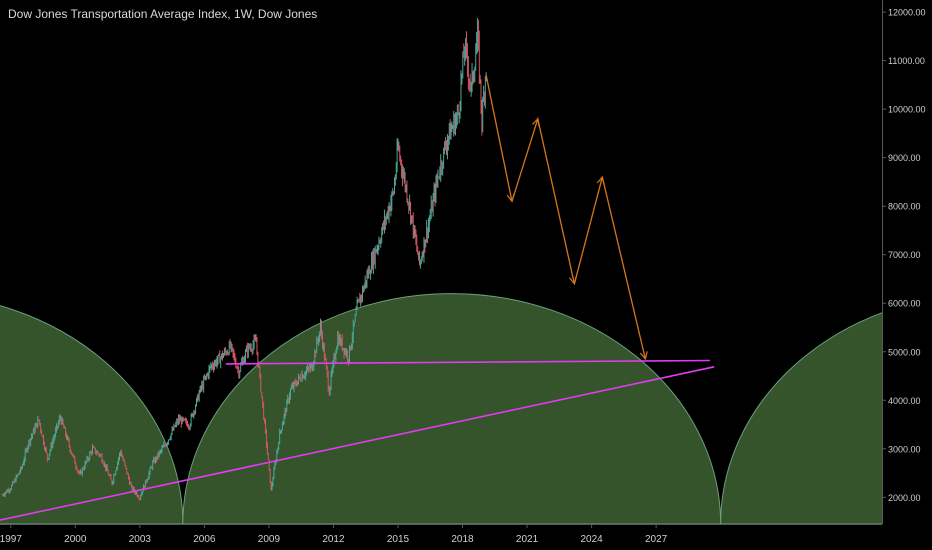  Describe the element at coordinates (907, 13) in the screenshot. I see `y-tick-label: 12000.00` at that location.